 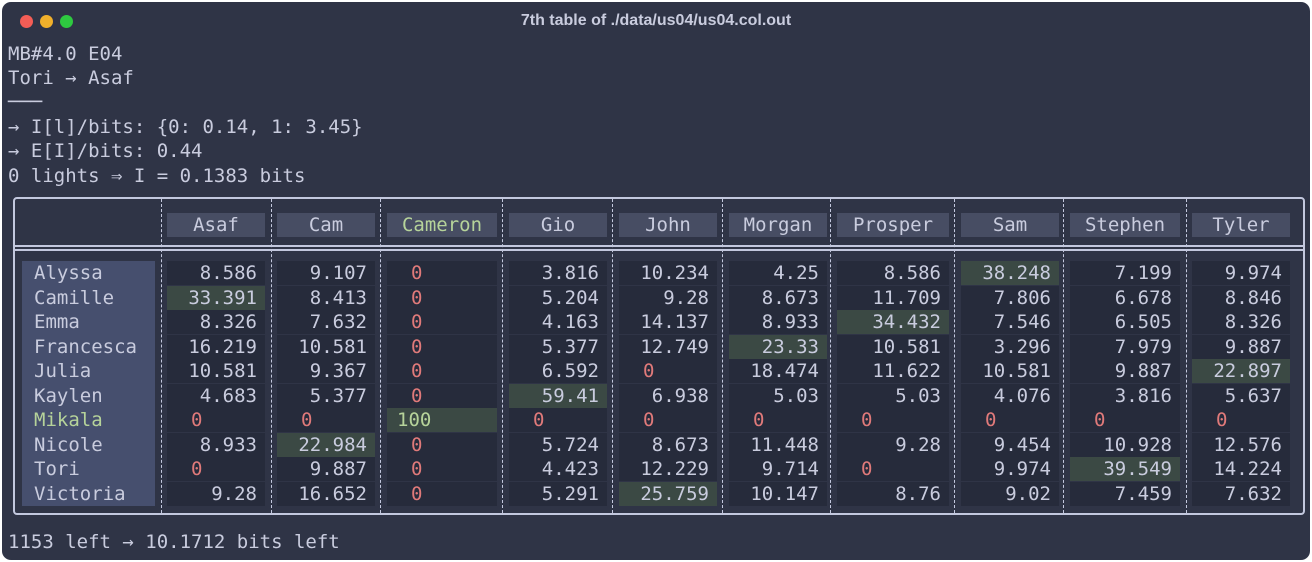 I want to click on table-cell: 9.367, so click(x=326, y=371).